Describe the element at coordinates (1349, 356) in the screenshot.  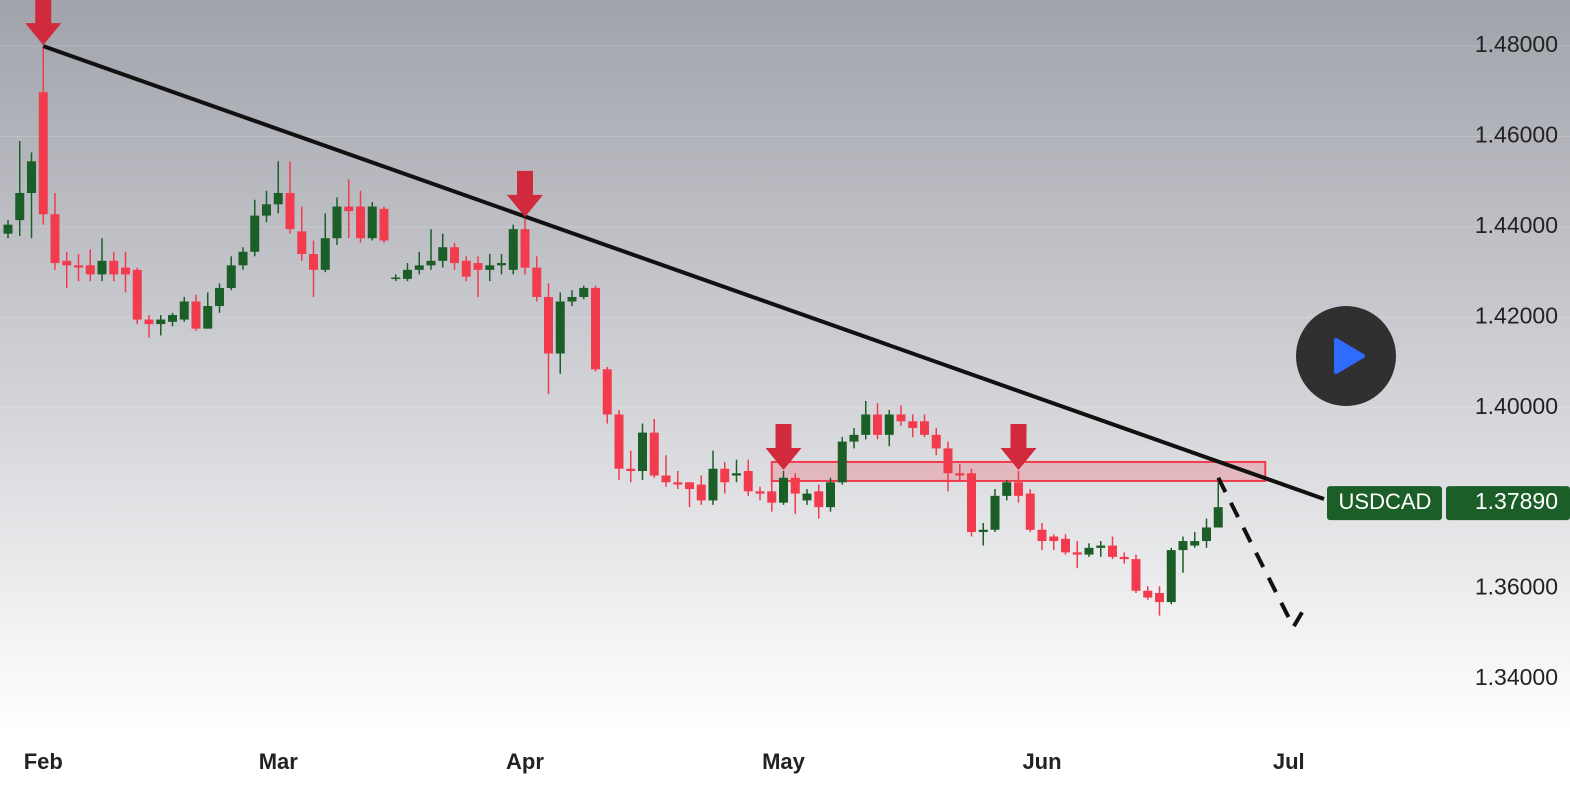
I see `play-icon` at that location.